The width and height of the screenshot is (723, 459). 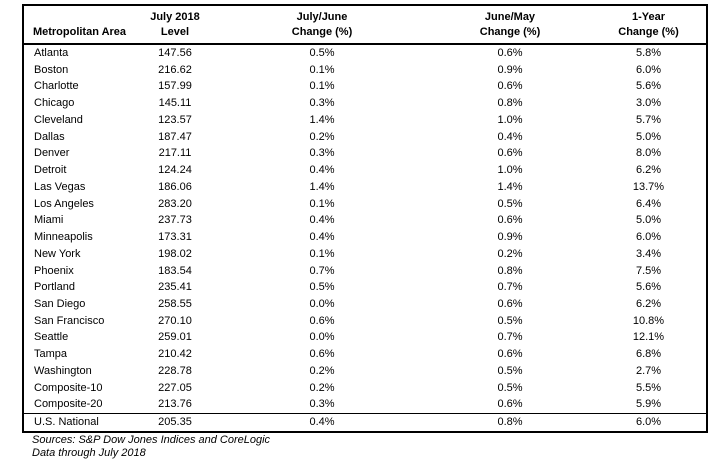 What do you see at coordinates (365, 103) in the screenshot?
I see `table-row: Chicago 145.11 0.3% 0.8% 3.0%` at bounding box center [365, 103].